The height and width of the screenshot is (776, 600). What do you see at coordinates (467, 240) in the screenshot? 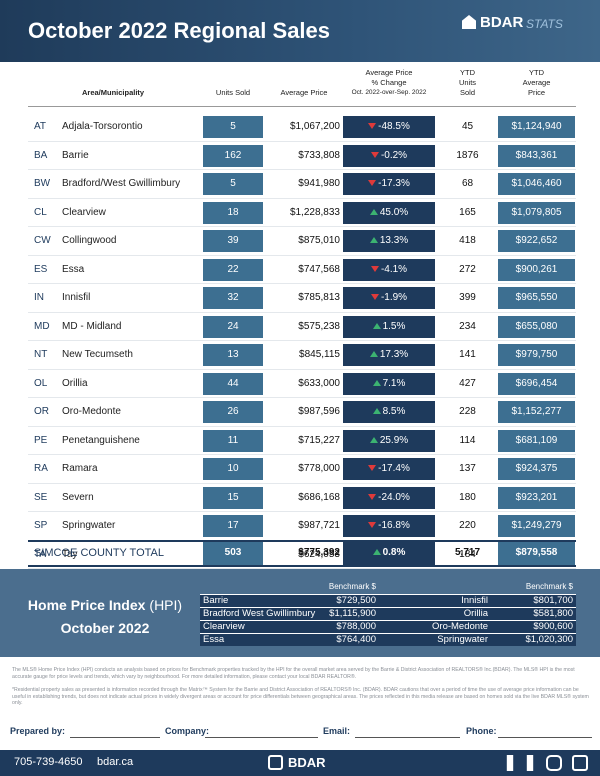
I see `ytd-units: 418` at bounding box center [467, 240].